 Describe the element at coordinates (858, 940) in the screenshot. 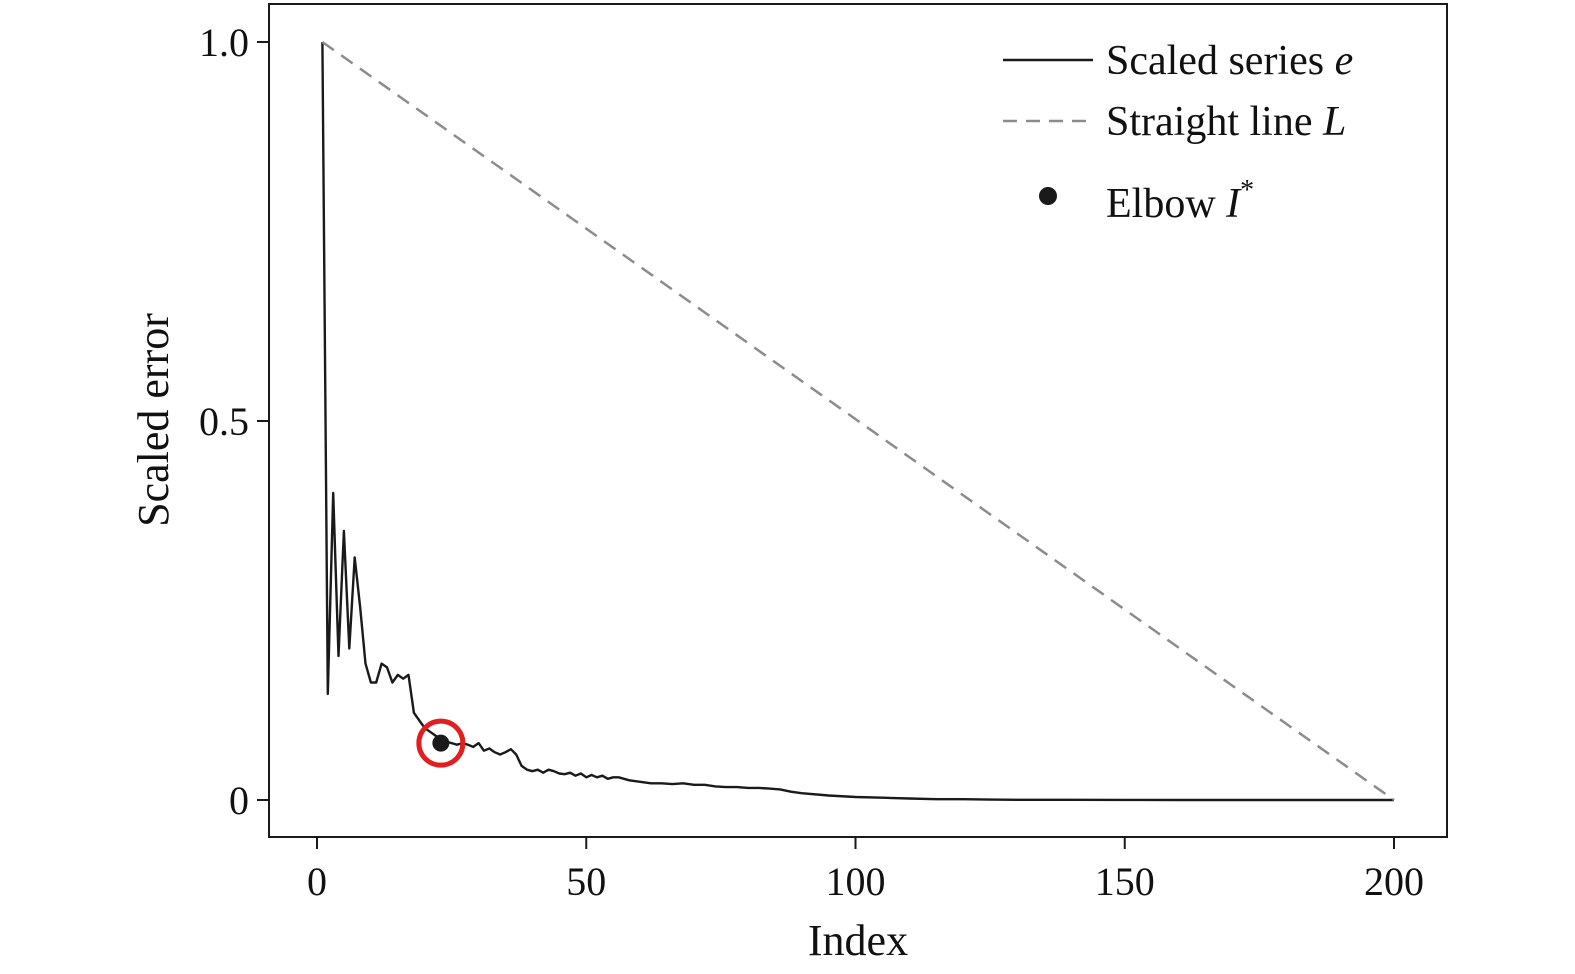

I see `x-axis-label: Index` at that location.